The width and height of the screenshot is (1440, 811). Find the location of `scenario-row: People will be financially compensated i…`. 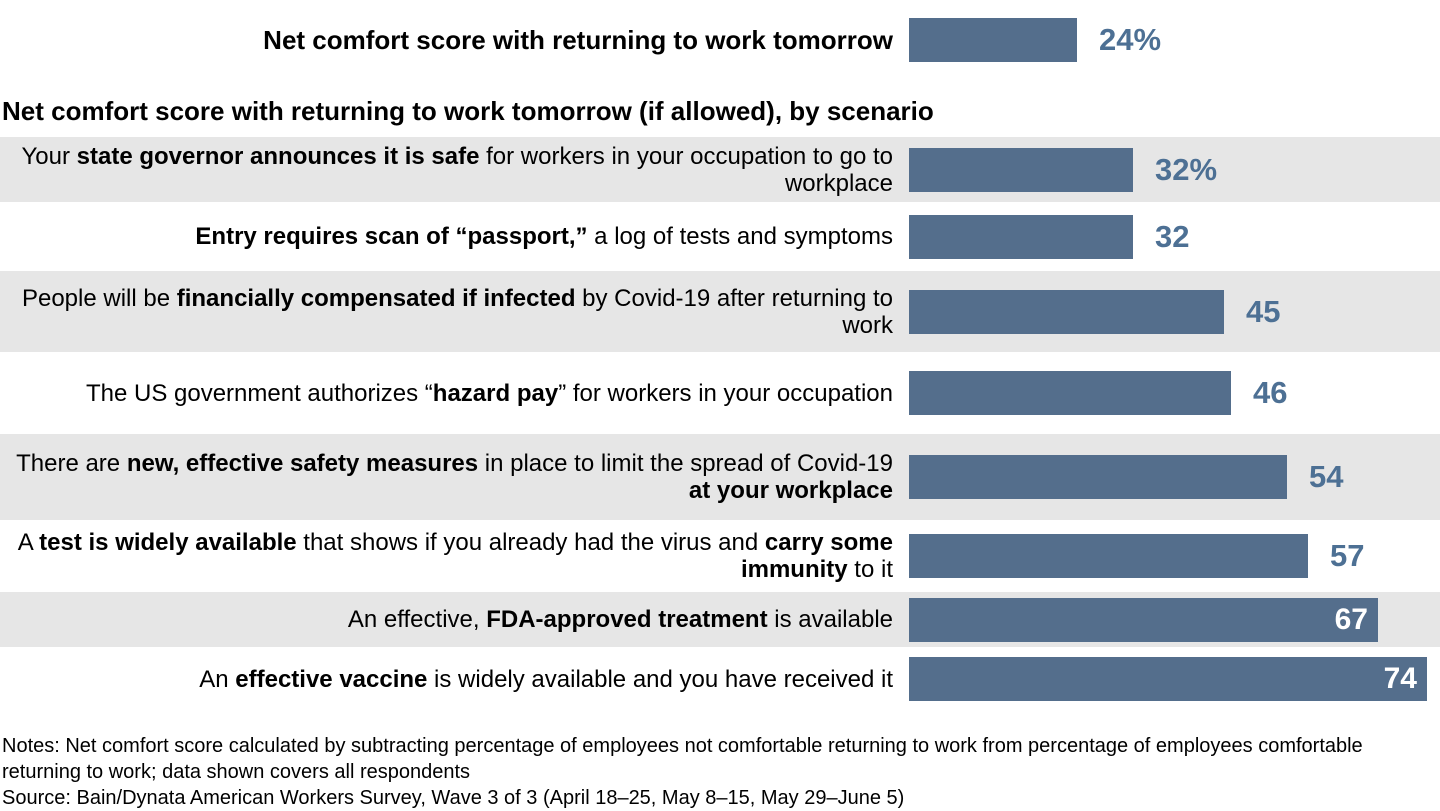

scenario-row: People will be financially compensated i… is located at coordinates (720, 311).